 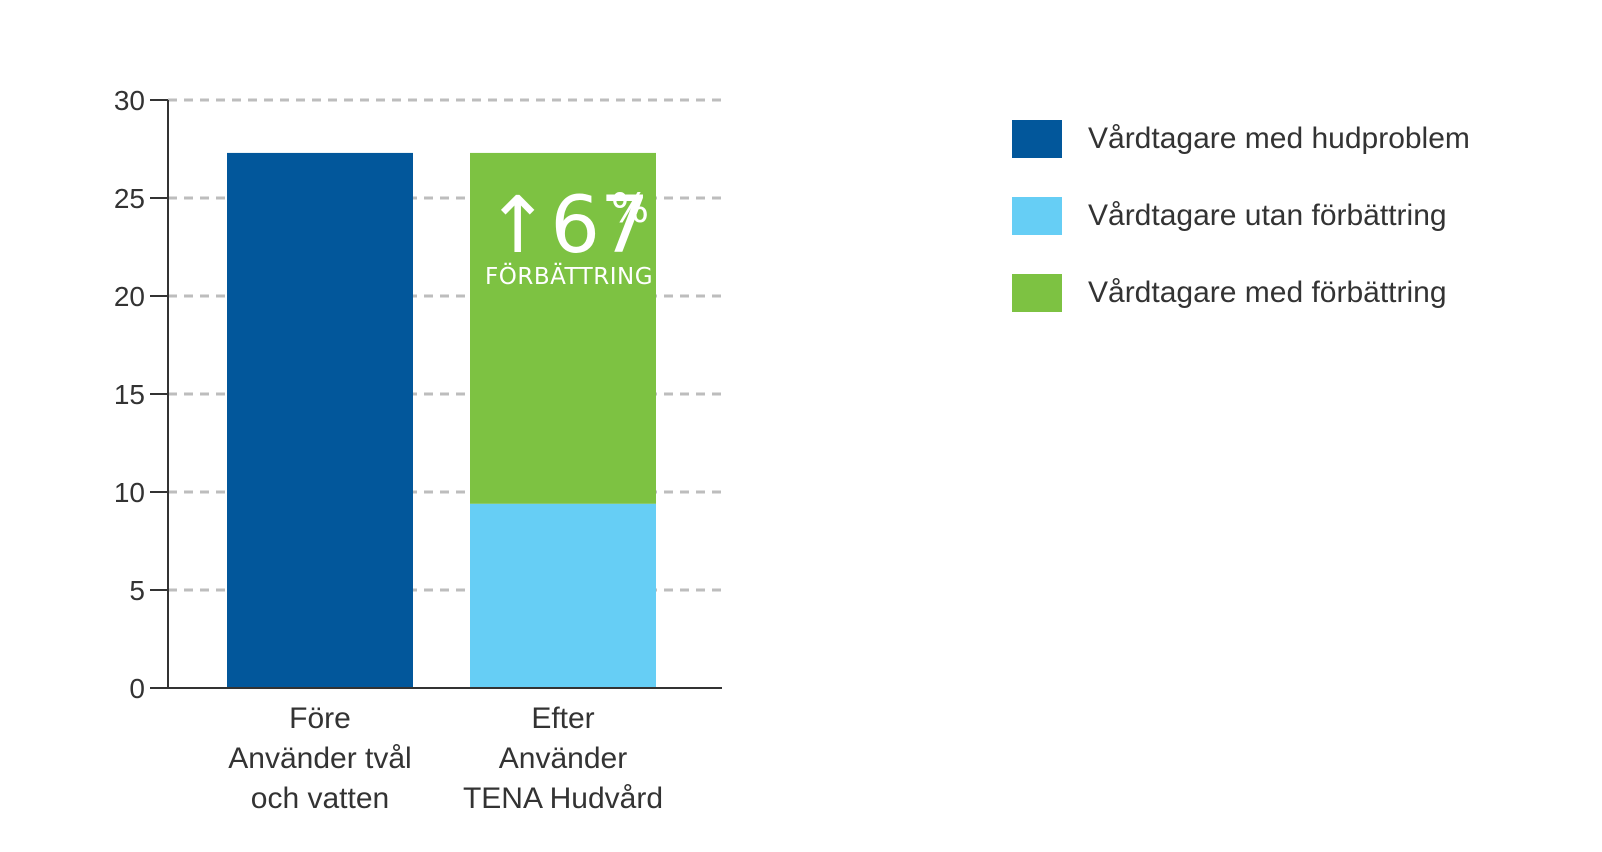 I want to click on x-tick-label-0: Före Använder tvål och vatten, so click(x=319, y=758).